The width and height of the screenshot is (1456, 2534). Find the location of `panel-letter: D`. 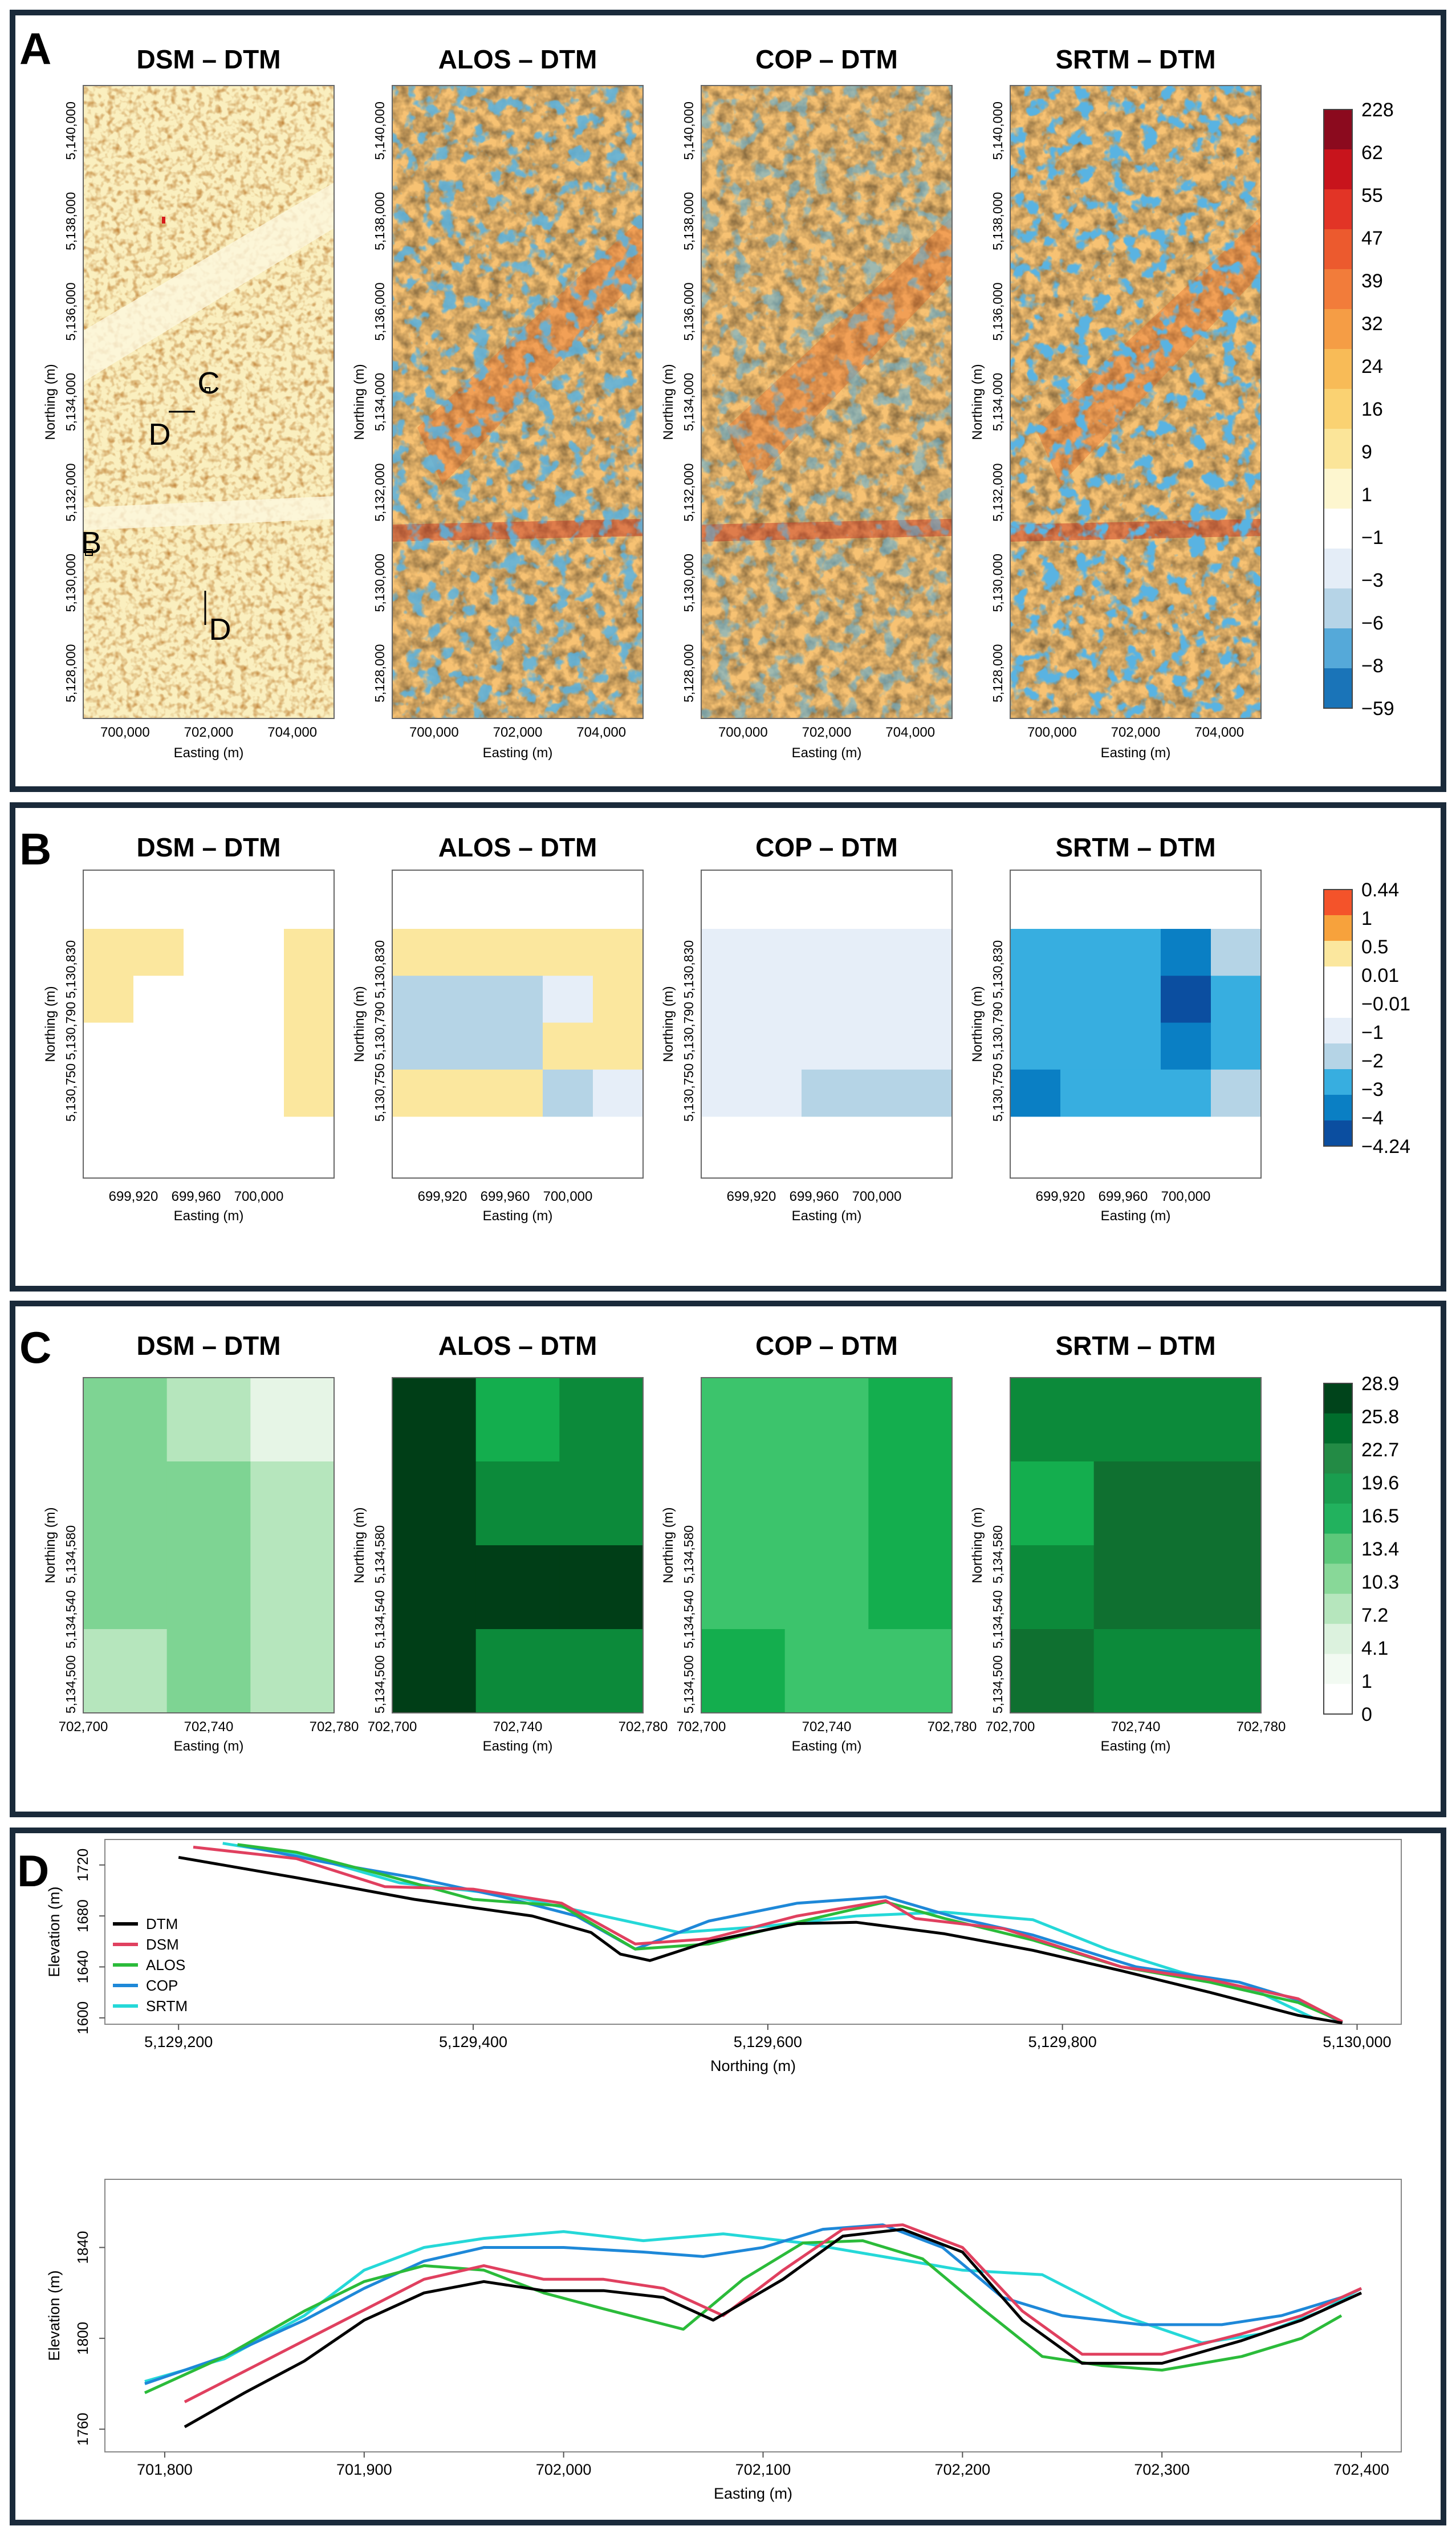

panel-letter: D is located at coordinates (33, 1871).